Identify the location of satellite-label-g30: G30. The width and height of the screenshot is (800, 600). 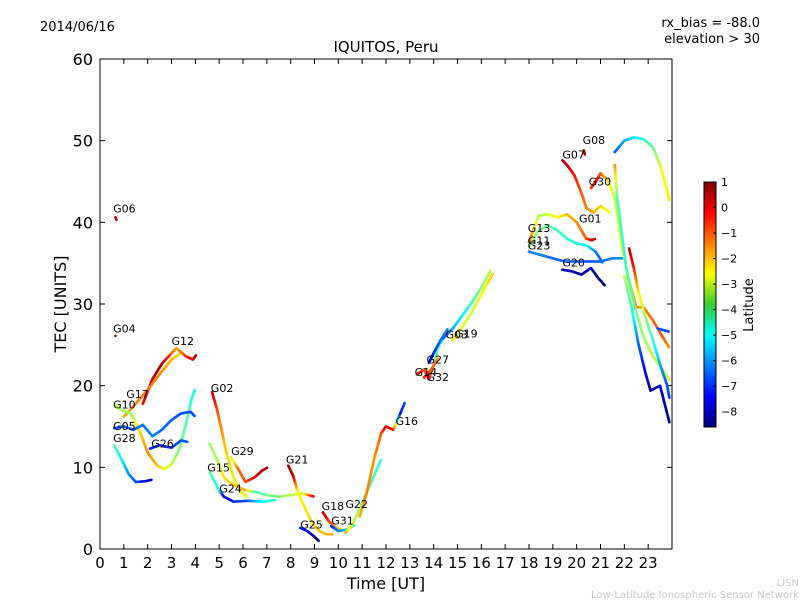
(600, 182).